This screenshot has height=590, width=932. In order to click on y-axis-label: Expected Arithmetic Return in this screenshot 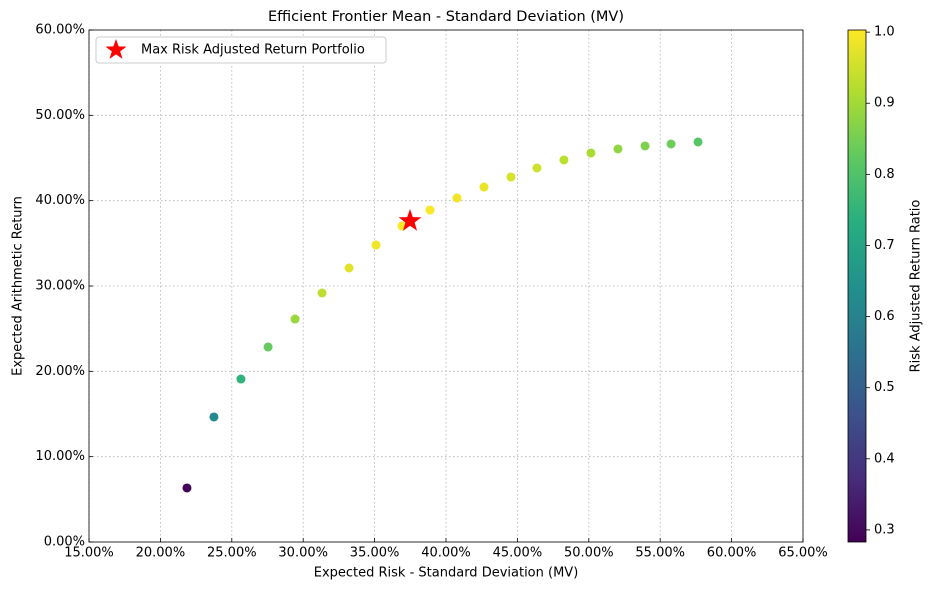, I will do `click(18, 286)`.